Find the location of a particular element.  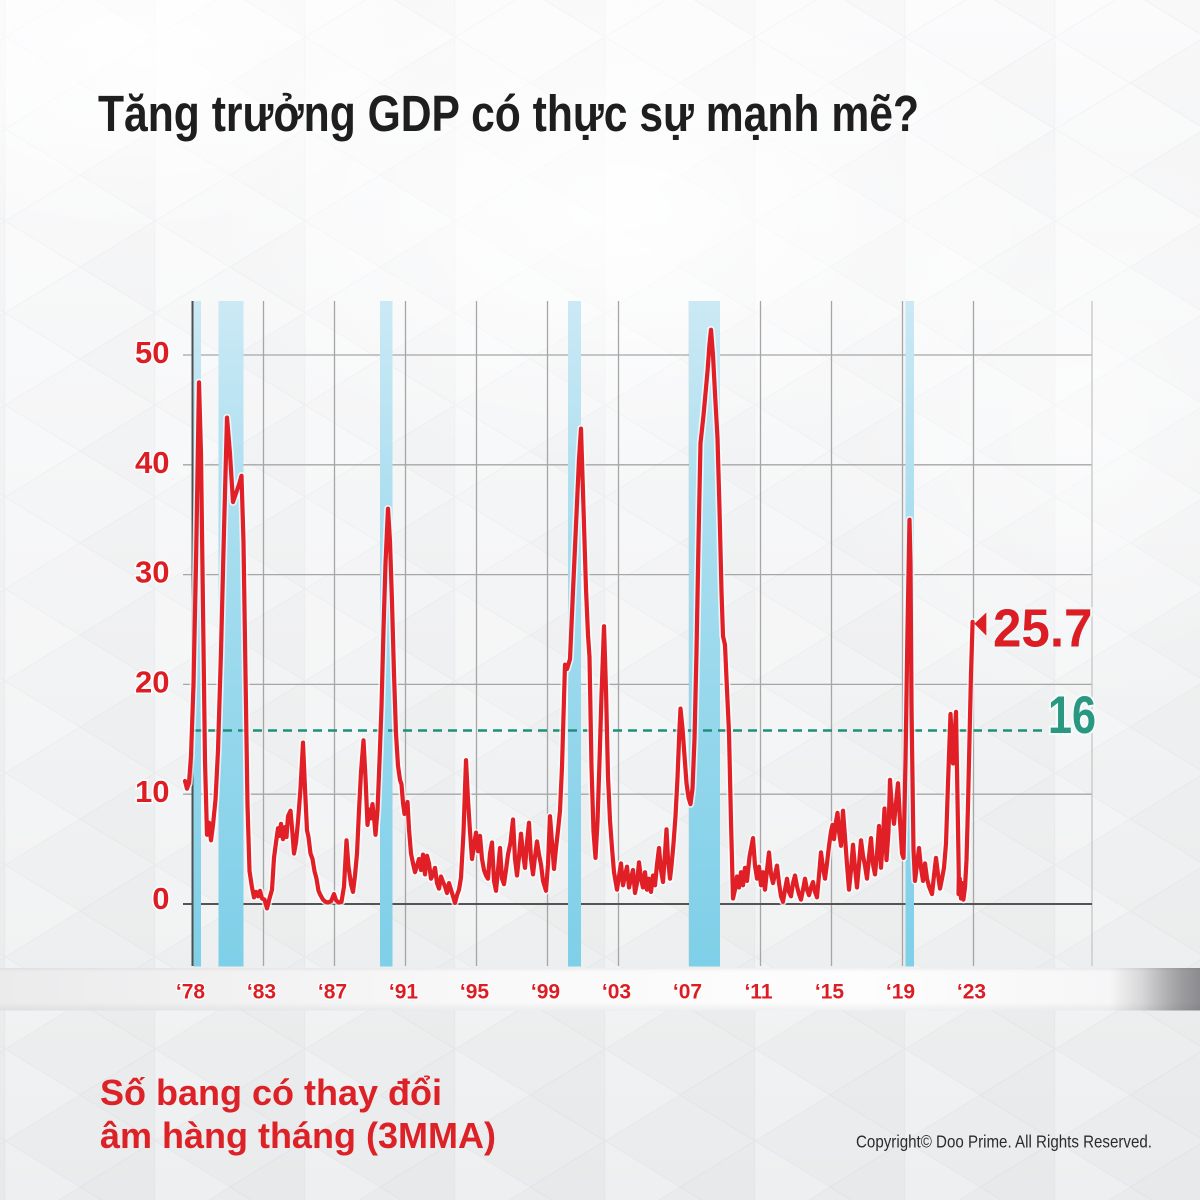

svg-text: ‘03 is located at coordinates (616, 992).